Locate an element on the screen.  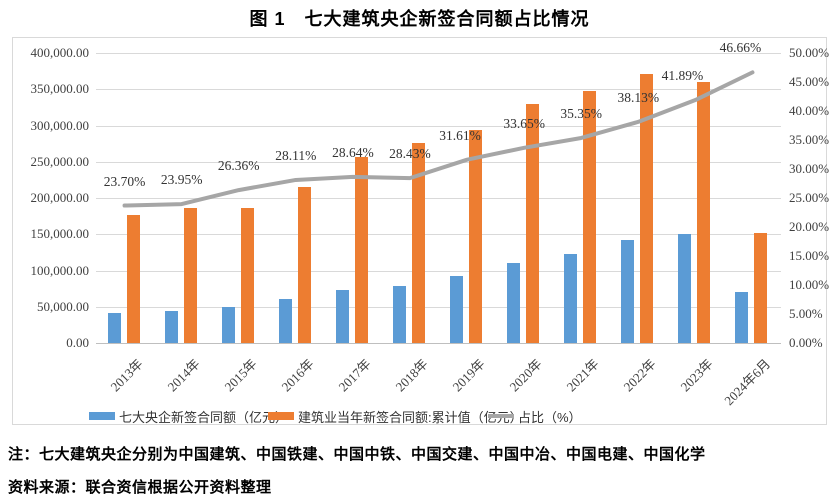
x-axis-tick: 2015年 is located at coordinates (240, 375).